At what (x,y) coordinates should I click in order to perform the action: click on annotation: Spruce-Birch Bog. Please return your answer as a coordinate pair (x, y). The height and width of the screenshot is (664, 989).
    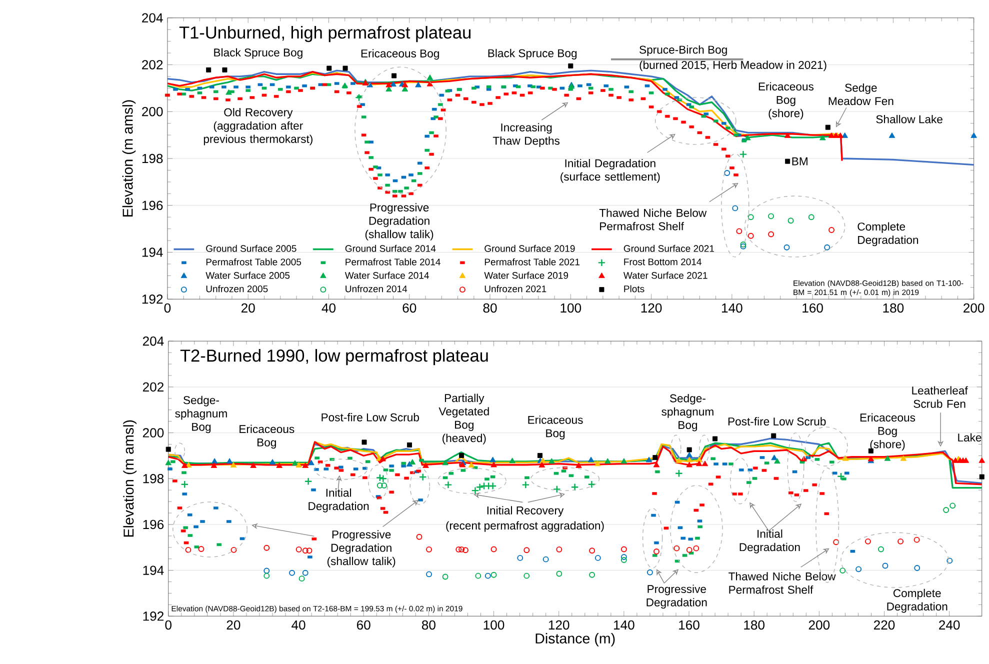
    Looking at the image, I should click on (683, 50).